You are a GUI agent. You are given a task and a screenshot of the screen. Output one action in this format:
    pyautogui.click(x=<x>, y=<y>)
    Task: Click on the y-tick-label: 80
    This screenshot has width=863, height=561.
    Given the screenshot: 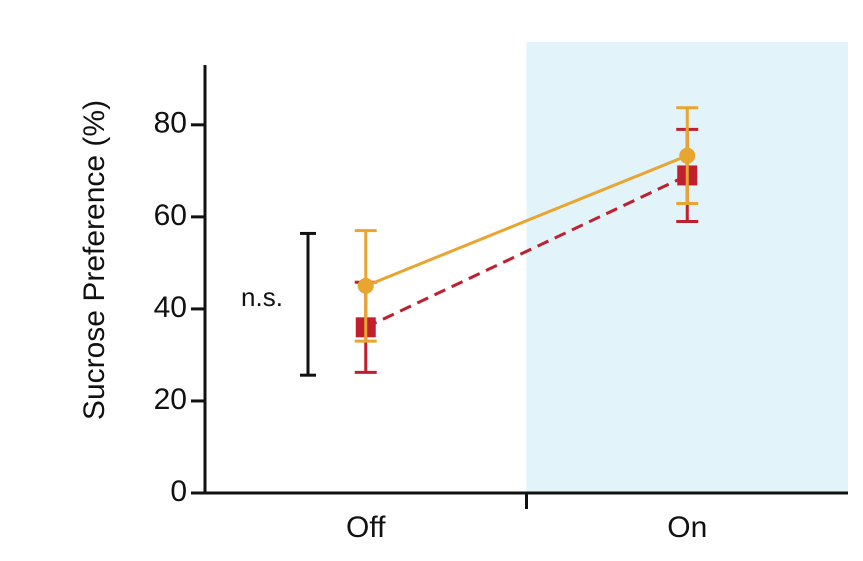 What is the action you would take?
    pyautogui.click(x=170, y=123)
    